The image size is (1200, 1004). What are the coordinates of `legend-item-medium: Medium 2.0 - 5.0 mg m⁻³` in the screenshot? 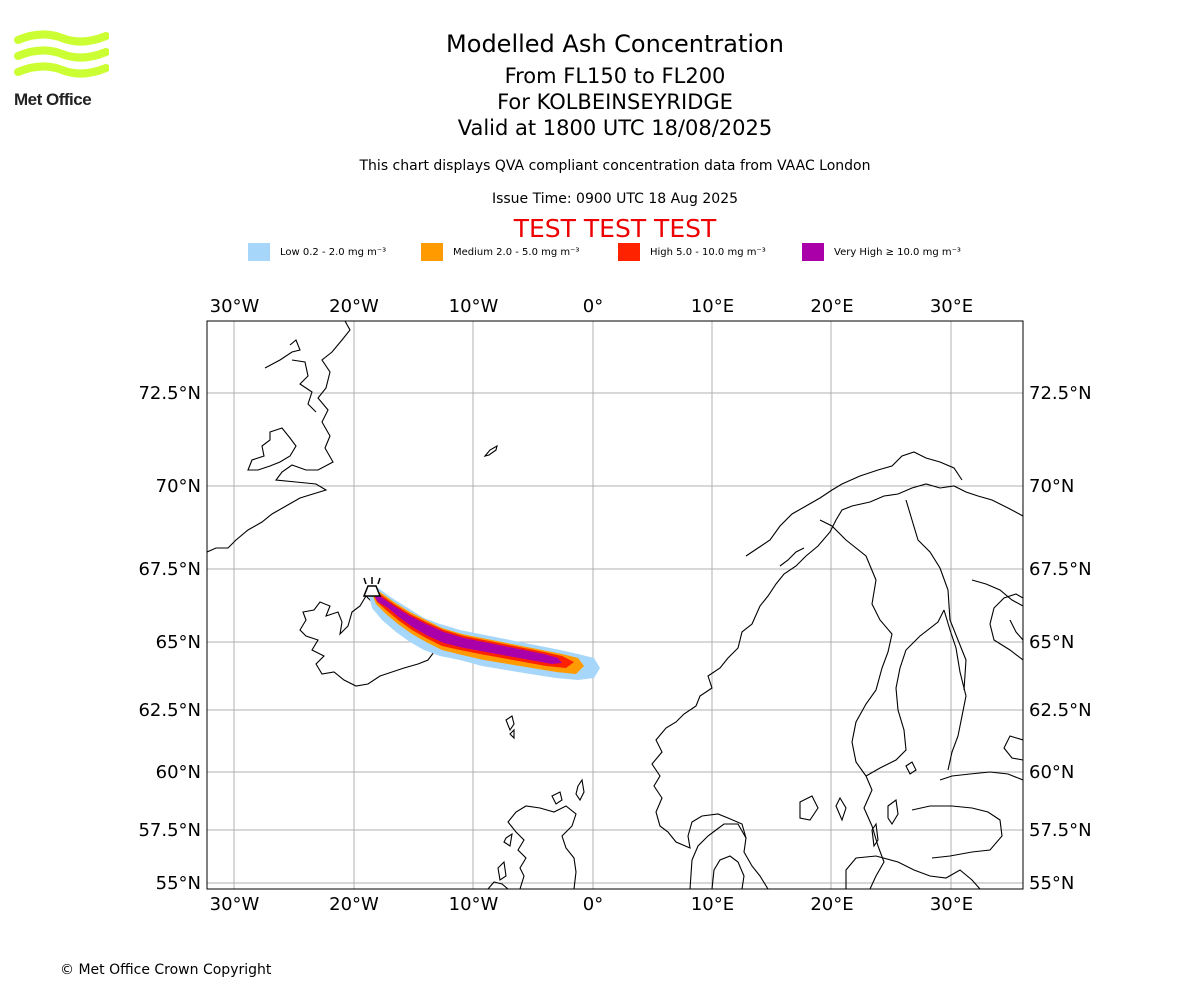 It's located at (500, 252).